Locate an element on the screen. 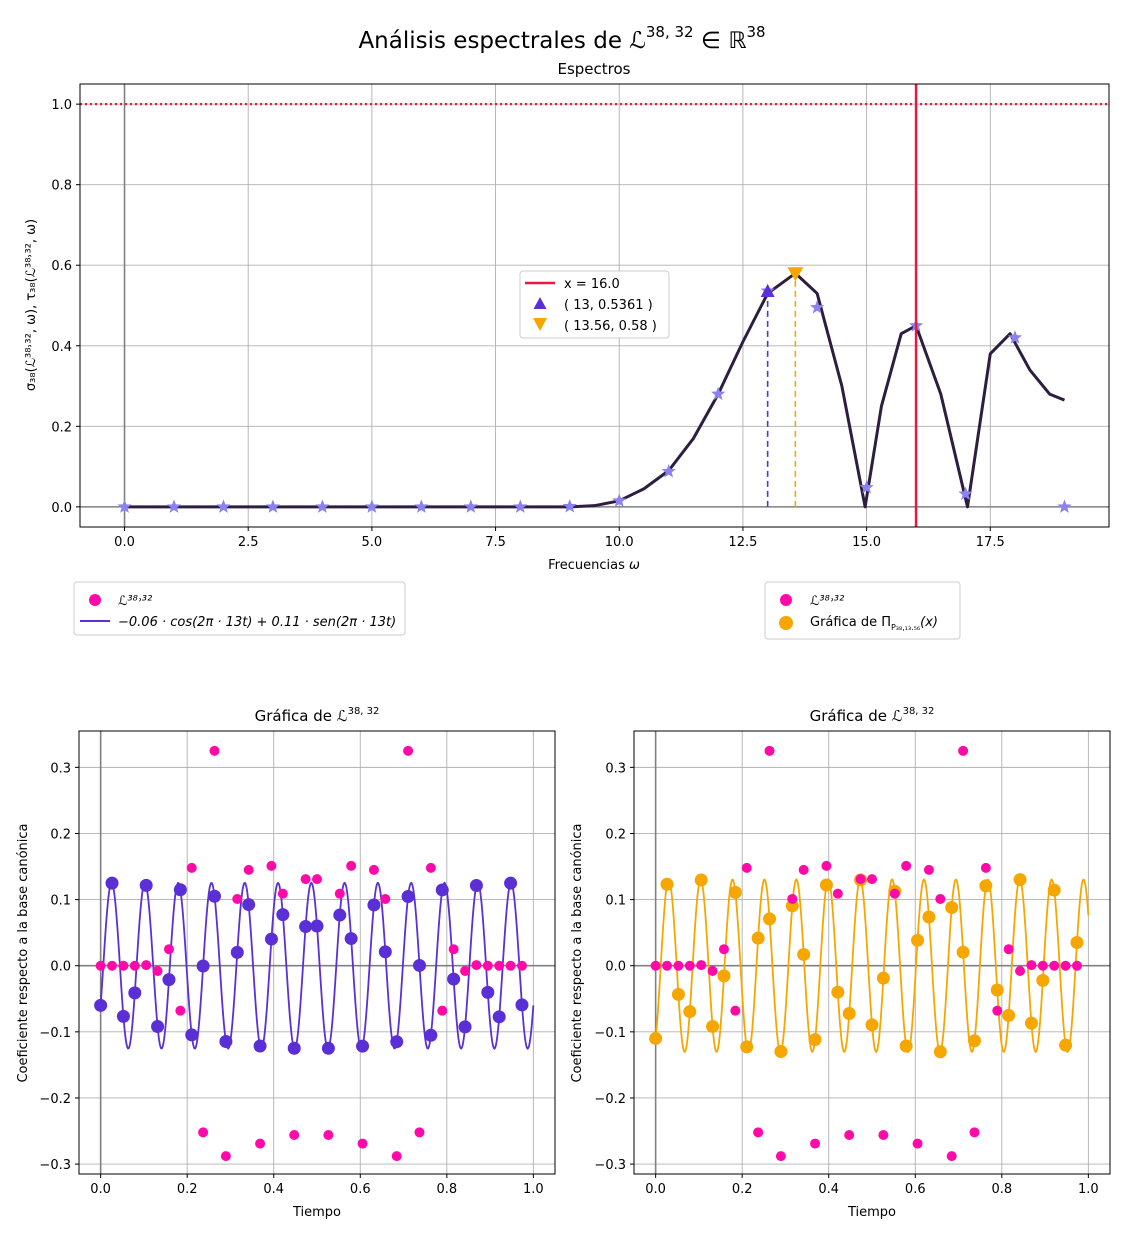  signal-right-ylabel: Coeficiente respecto a la base canónica is located at coordinates (577, 952).